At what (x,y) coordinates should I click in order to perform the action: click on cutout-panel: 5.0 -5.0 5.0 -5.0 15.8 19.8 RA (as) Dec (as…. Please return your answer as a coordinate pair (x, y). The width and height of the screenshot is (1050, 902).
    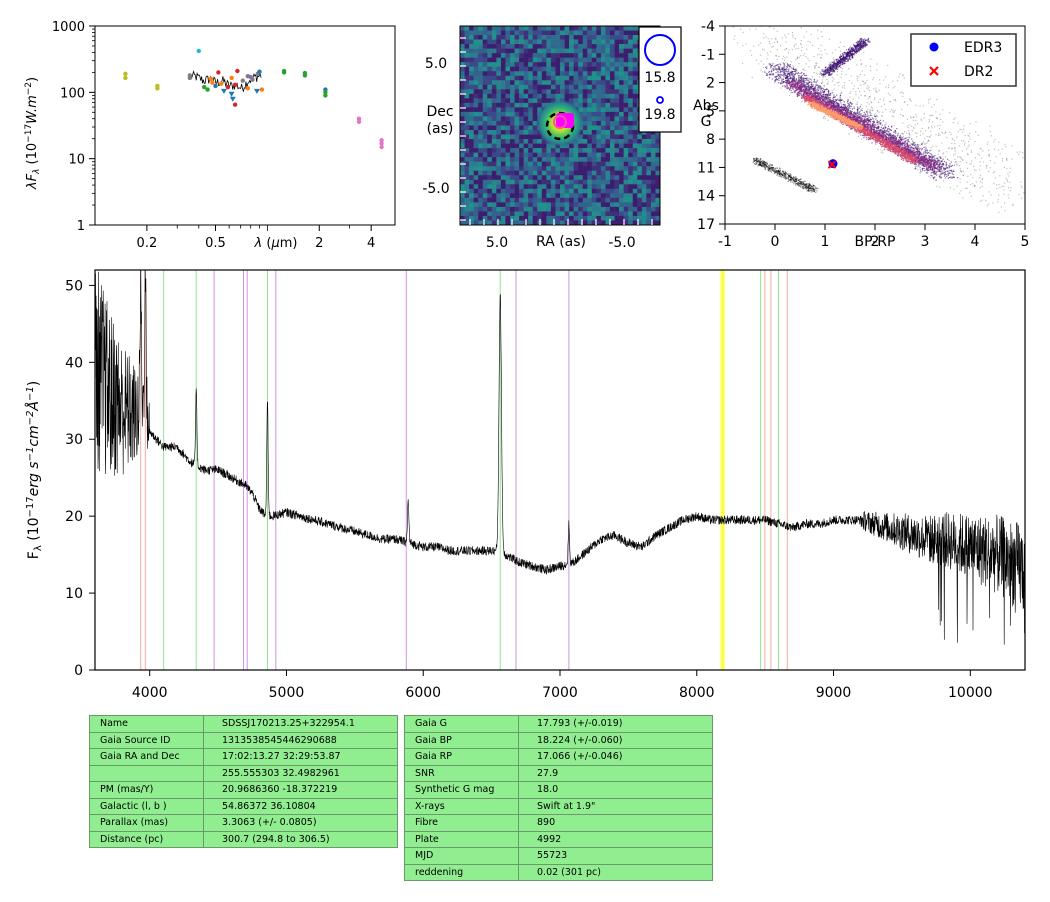
    Looking at the image, I should click on (552, 138).